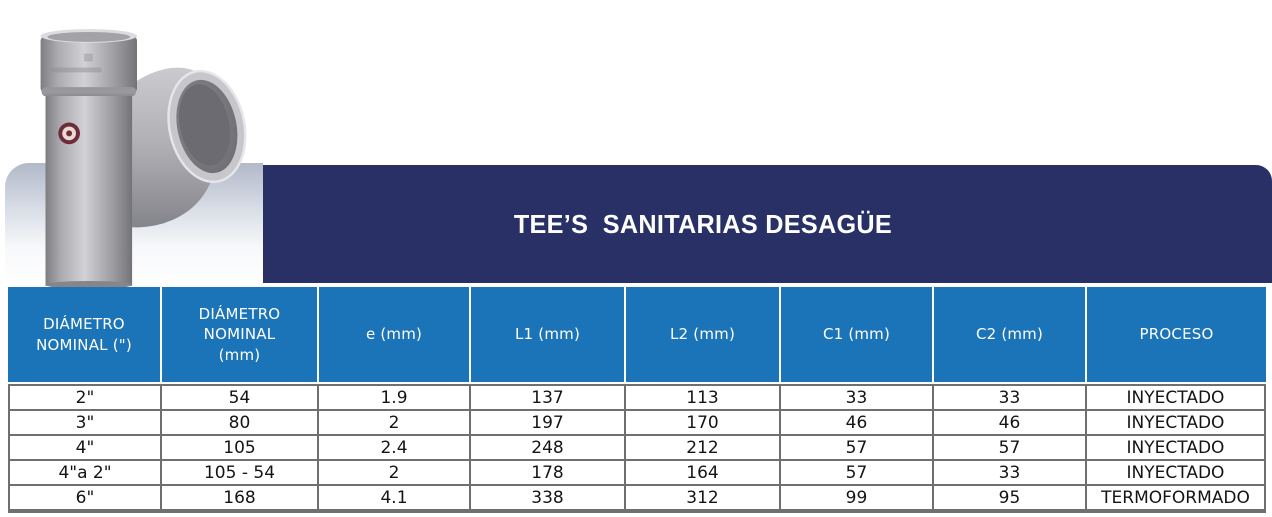 The height and width of the screenshot is (517, 1272). Describe the element at coordinates (85, 397) in the screenshot. I see `table-cell: 2"` at that location.